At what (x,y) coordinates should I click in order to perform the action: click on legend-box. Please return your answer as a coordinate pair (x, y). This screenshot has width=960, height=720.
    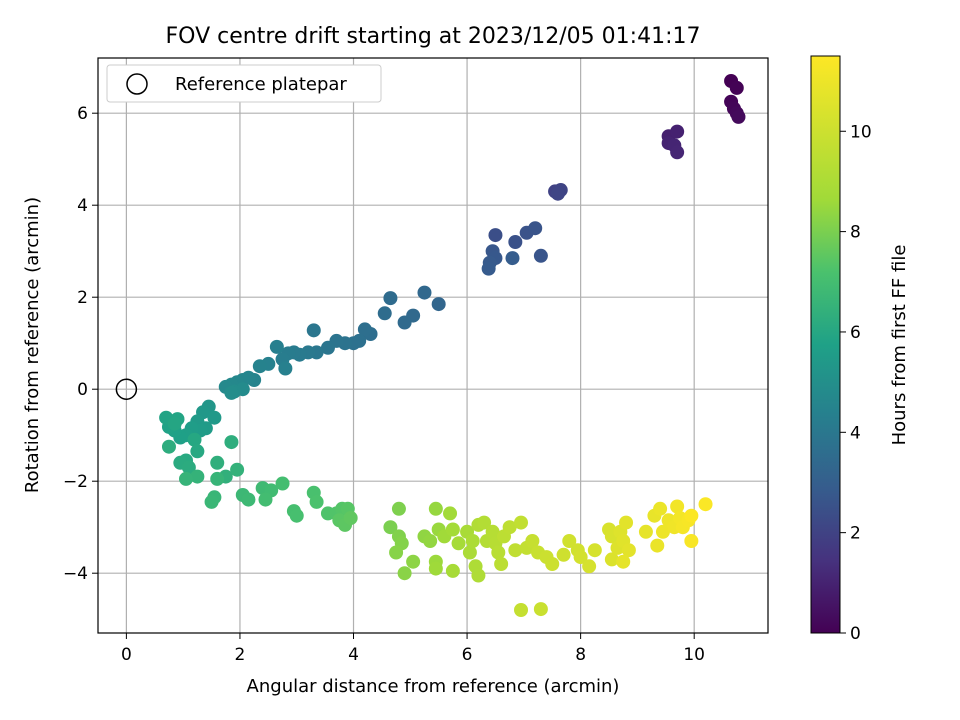
    Looking at the image, I should click on (244, 83).